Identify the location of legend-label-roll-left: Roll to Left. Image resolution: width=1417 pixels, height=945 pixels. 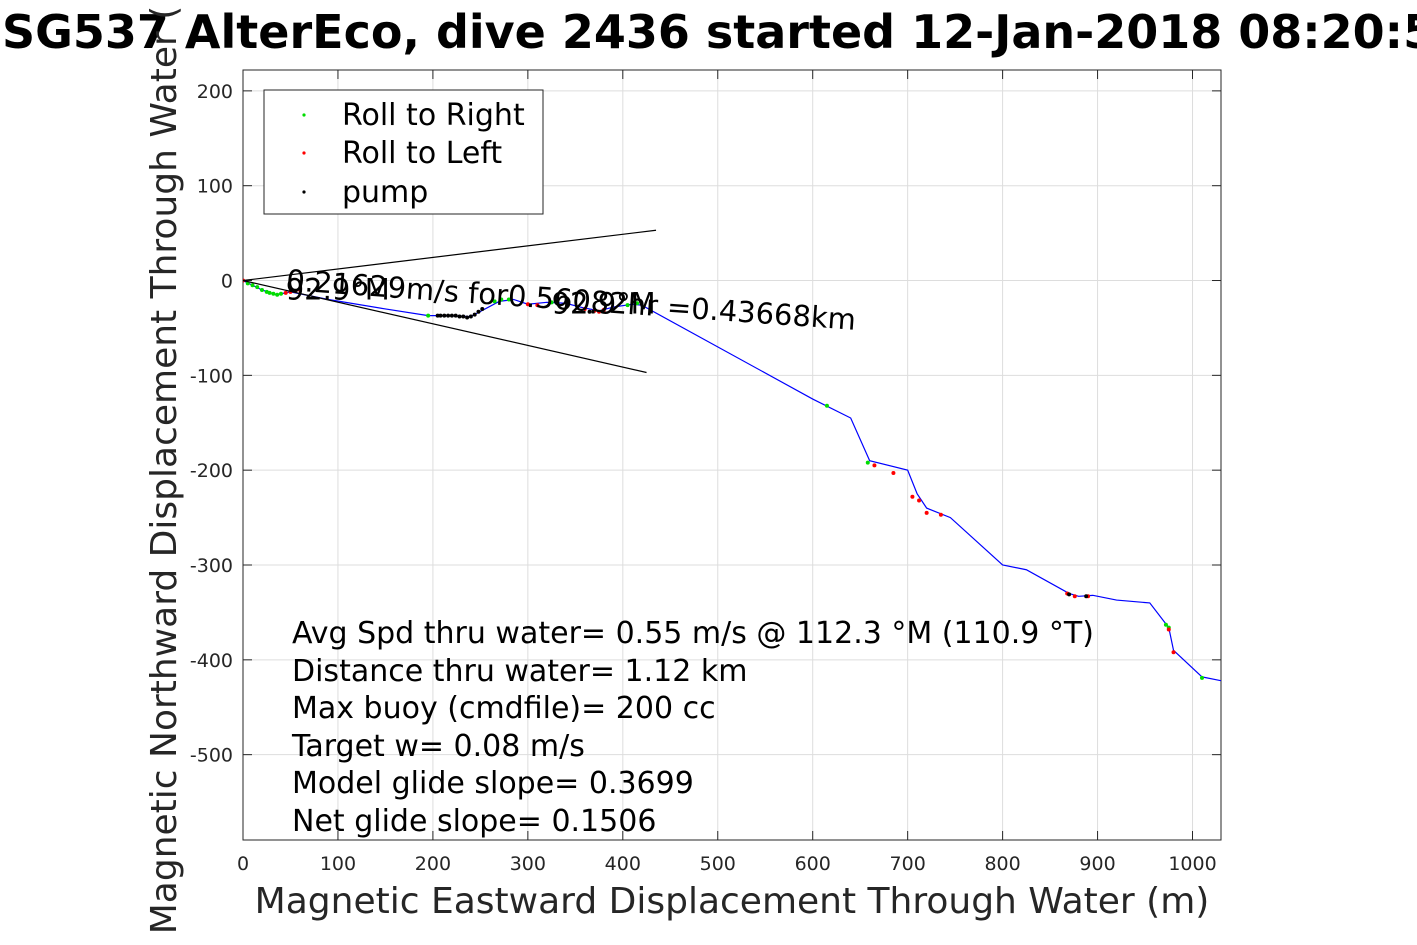
(422, 153).